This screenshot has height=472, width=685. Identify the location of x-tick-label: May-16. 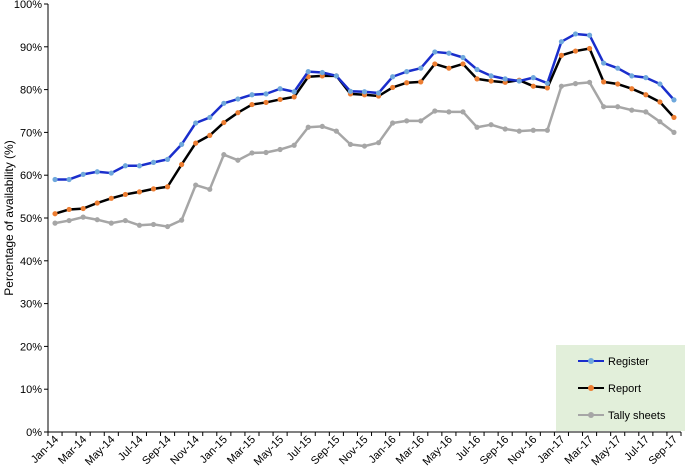
(438, 451).